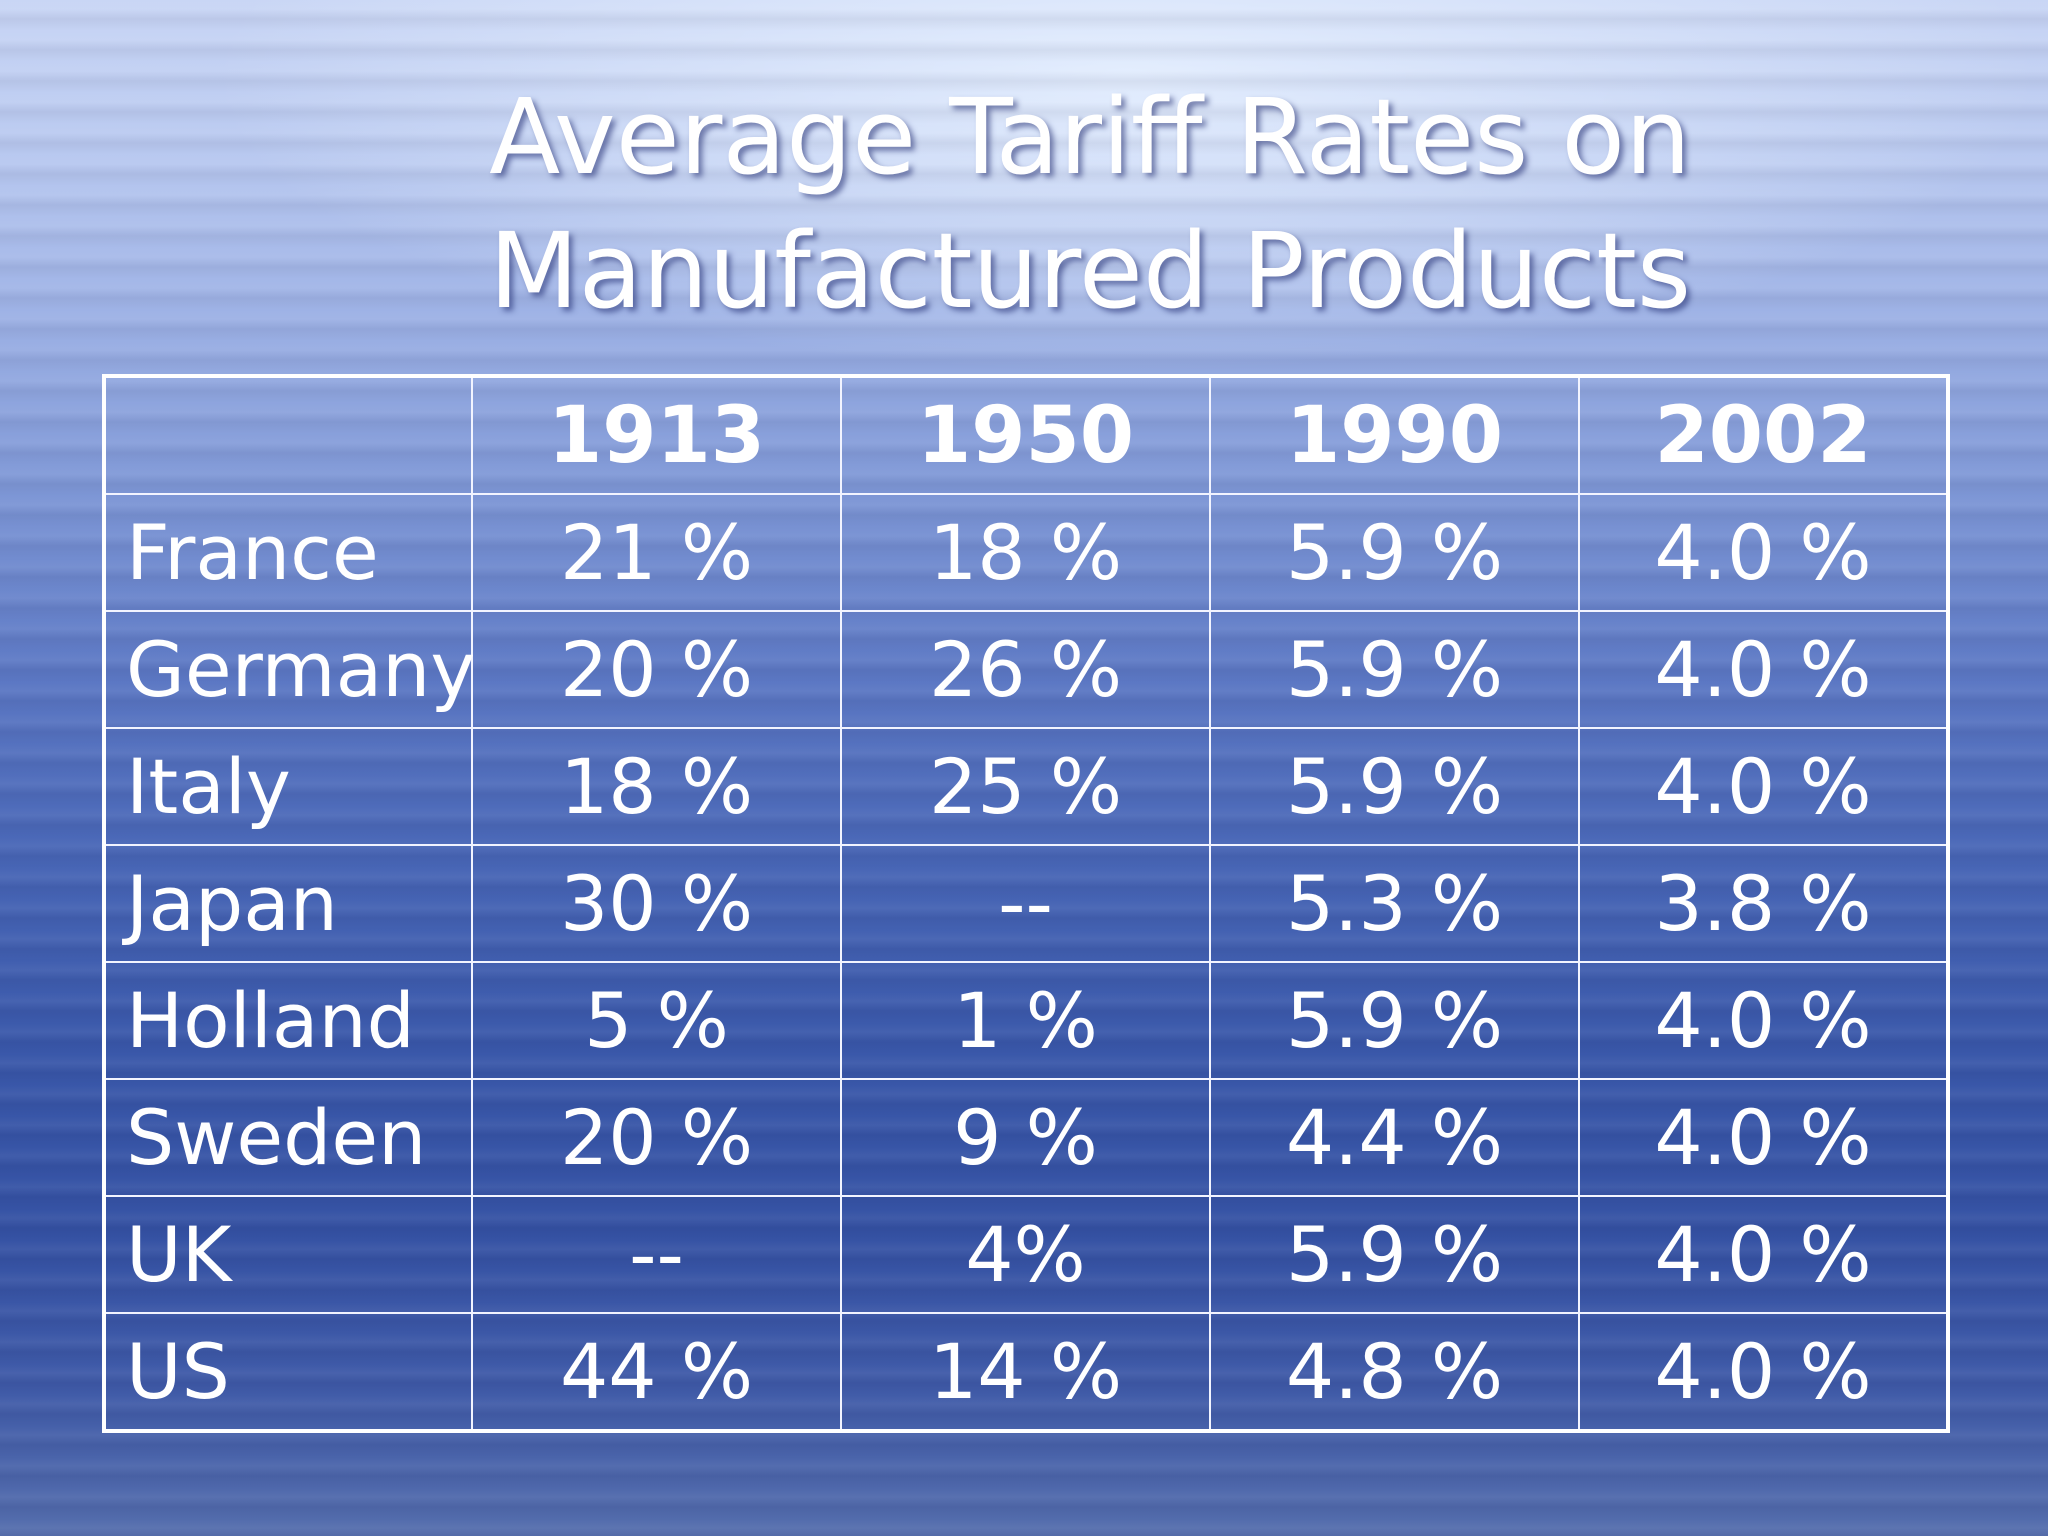  I want to click on column-header: 1913, so click(656, 435).